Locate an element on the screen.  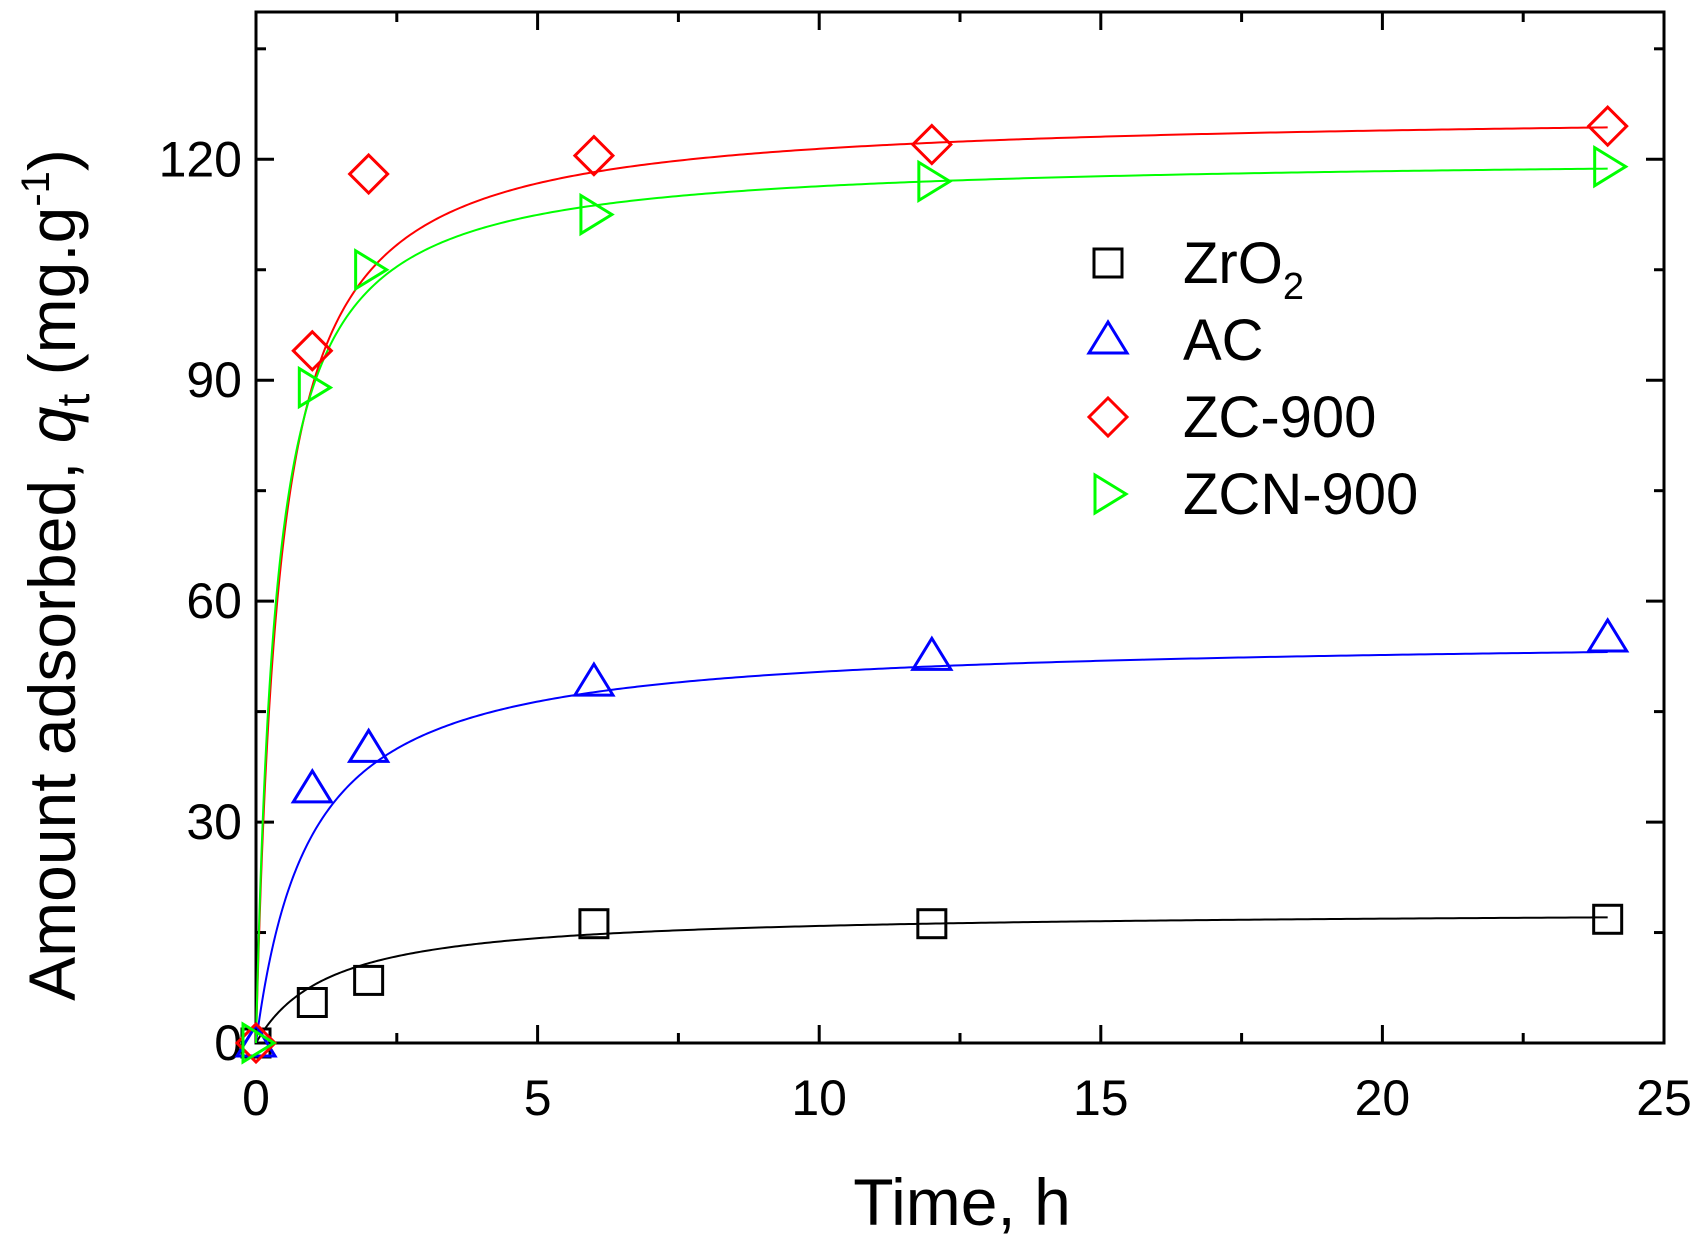
x-tick-label: 10 is located at coordinates (819, 1098).